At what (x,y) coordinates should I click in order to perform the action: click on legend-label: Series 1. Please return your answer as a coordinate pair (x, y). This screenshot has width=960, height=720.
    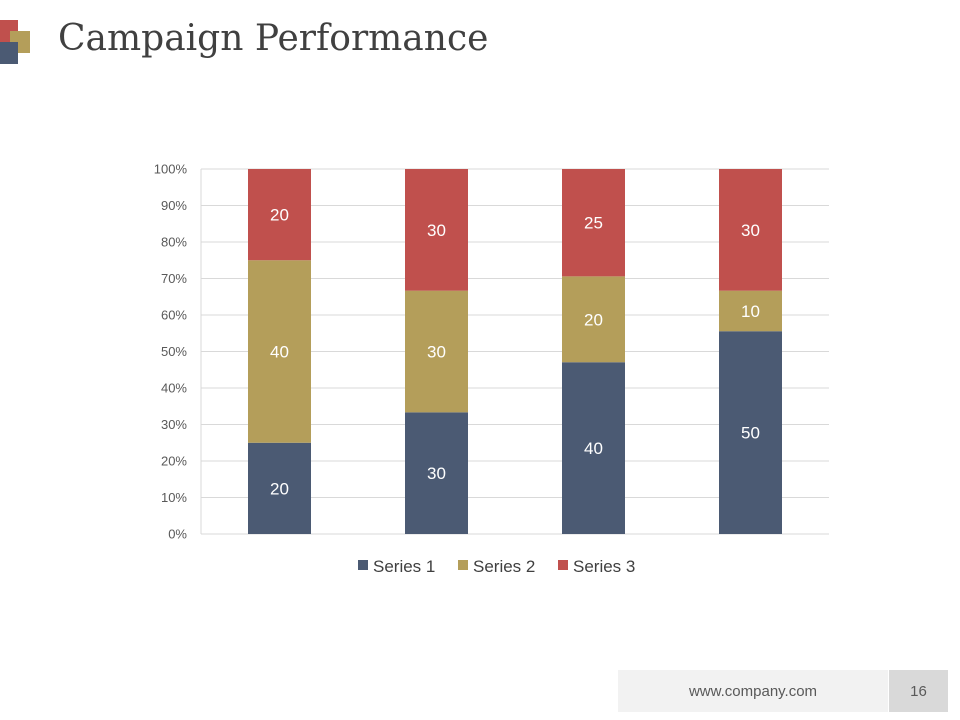
    Looking at the image, I should click on (404, 566).